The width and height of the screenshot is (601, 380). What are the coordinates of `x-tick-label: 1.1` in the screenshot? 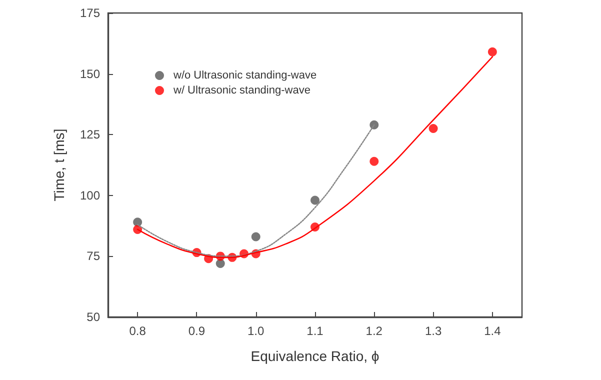 It's located at (315, 331).